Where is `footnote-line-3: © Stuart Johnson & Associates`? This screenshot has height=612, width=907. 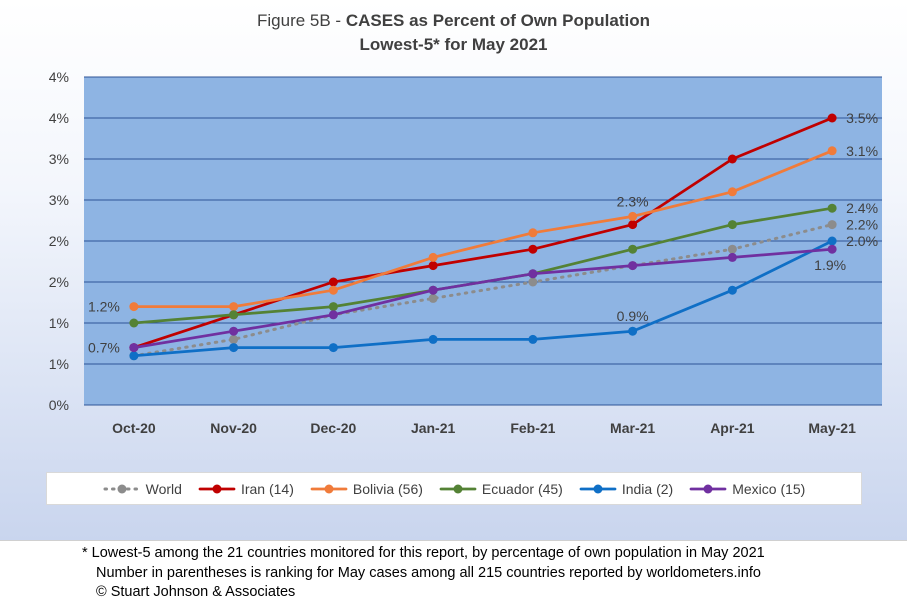
footnote-line-3: © Stuart Johnson & Associates is located at coordinates (196, 592).